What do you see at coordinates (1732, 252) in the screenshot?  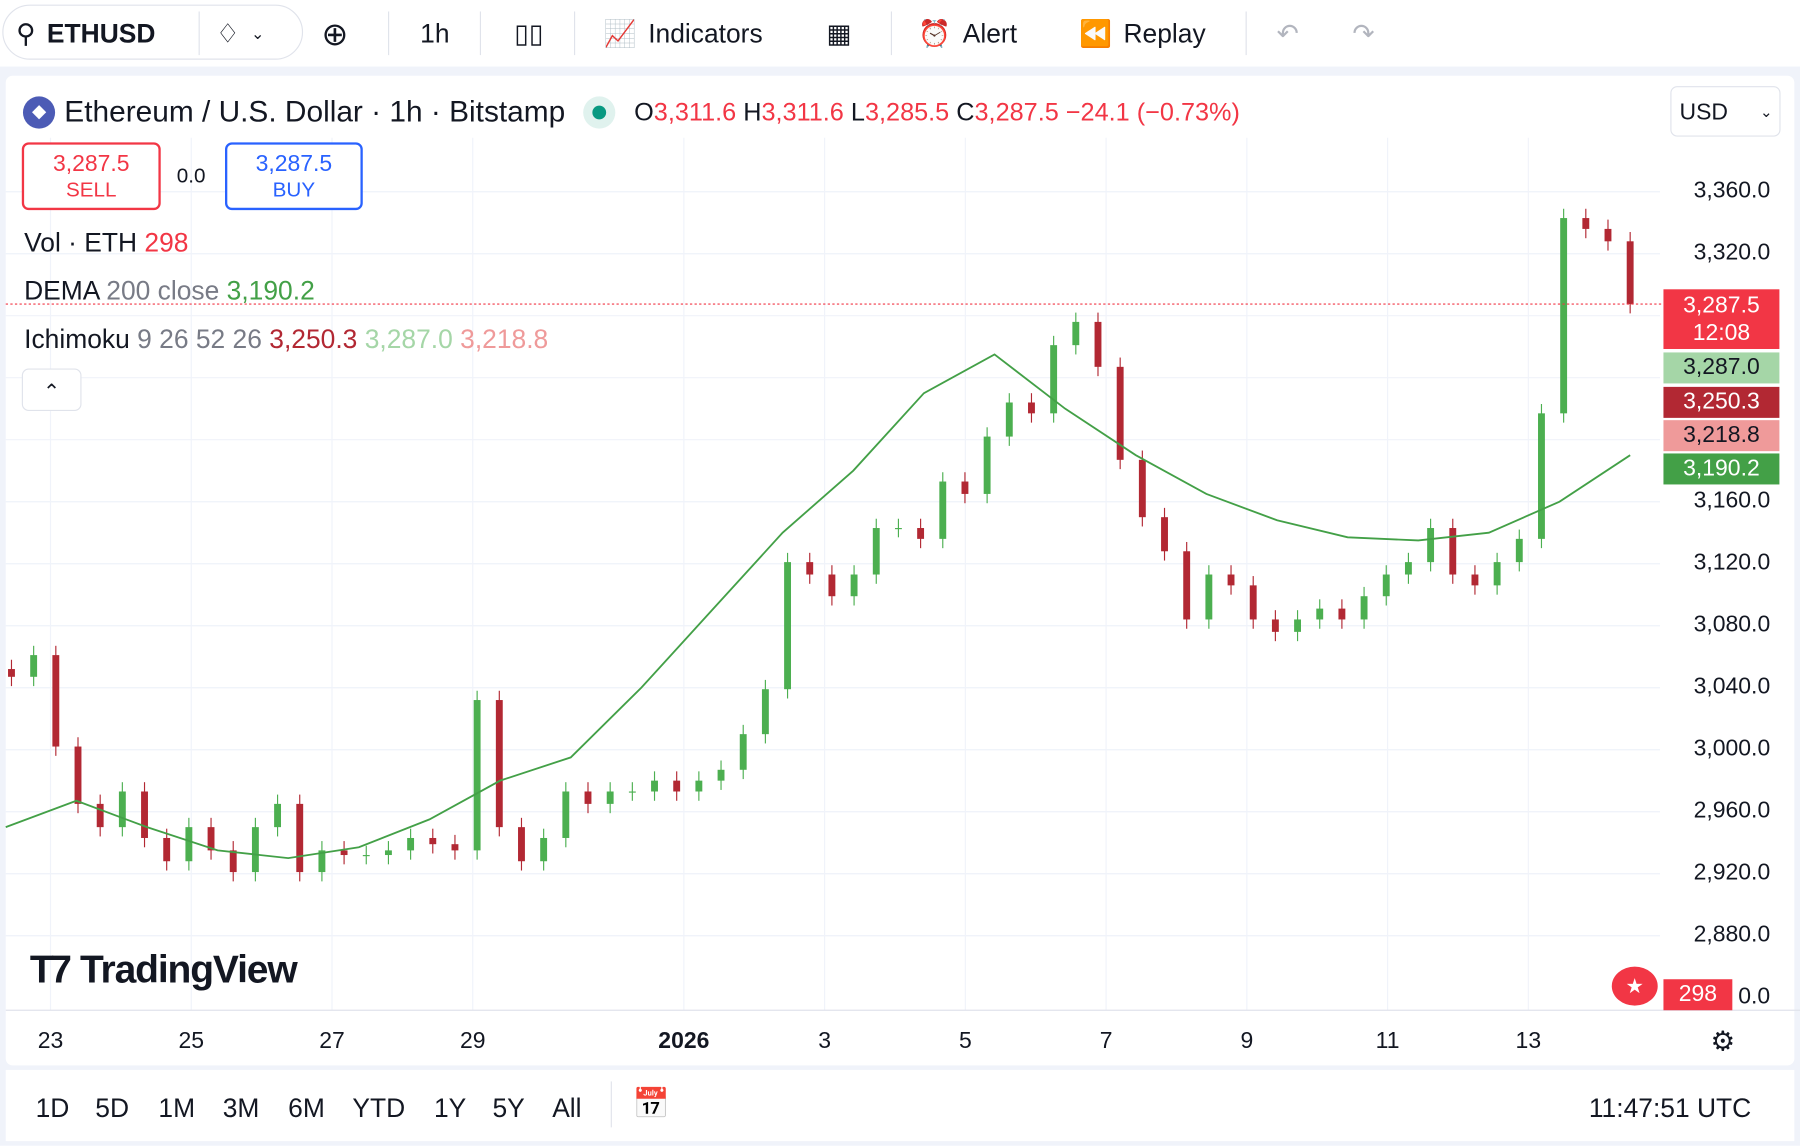 I see `price-axis-label: 3,320.0` at bounding box center [1732, 252].